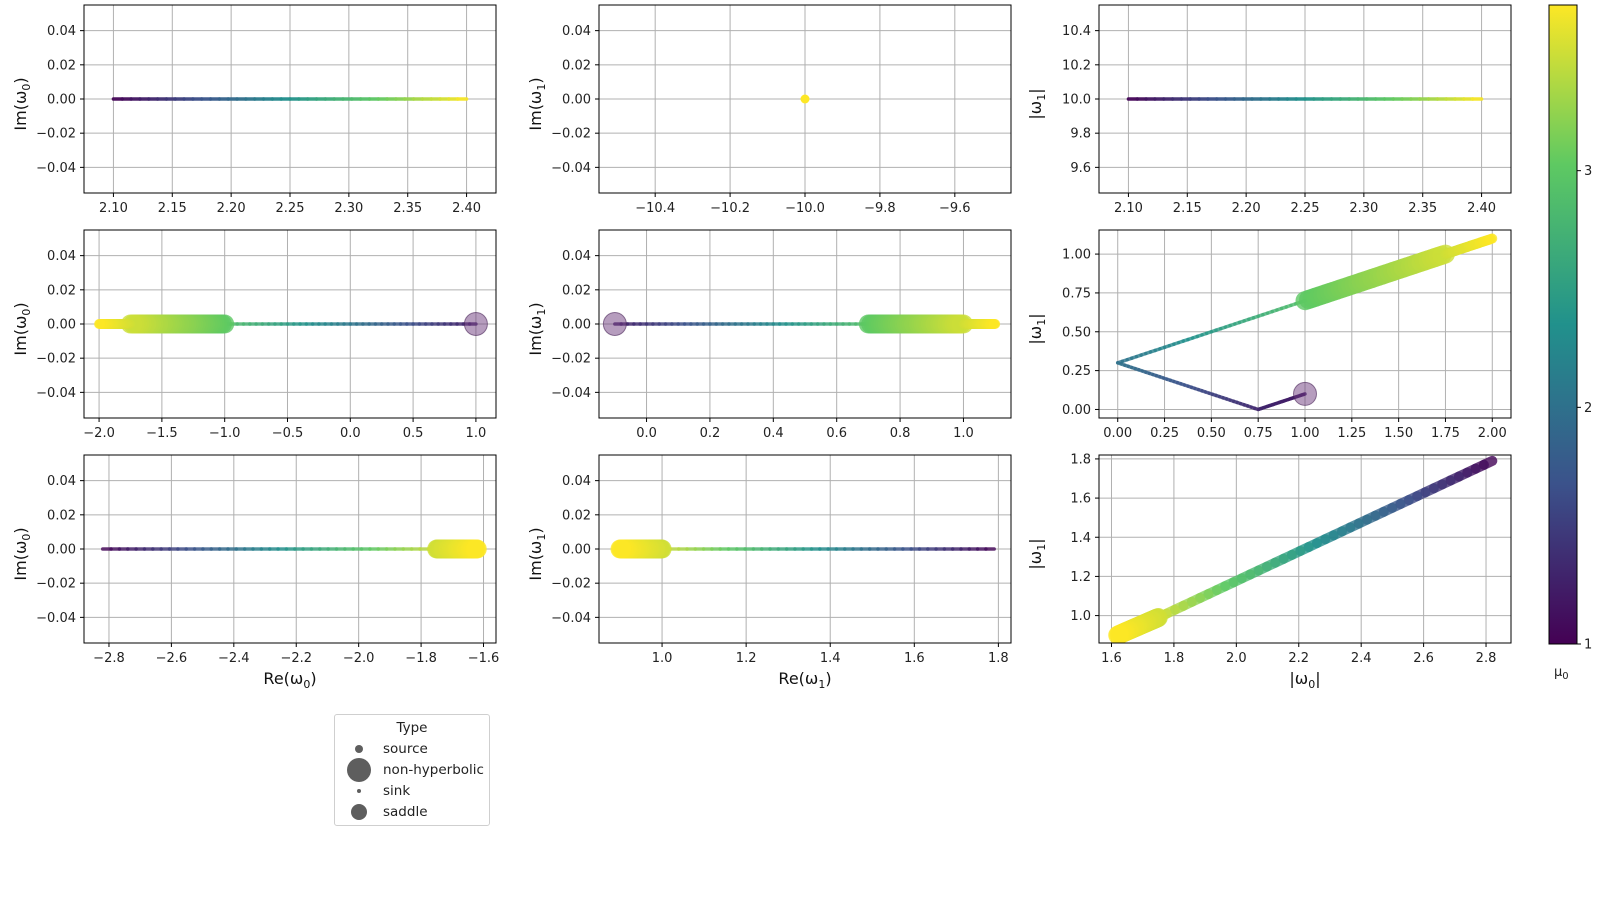 The image size is (1600, 900). I want to click on x-tick-label: −2.8, so click(109, 658).